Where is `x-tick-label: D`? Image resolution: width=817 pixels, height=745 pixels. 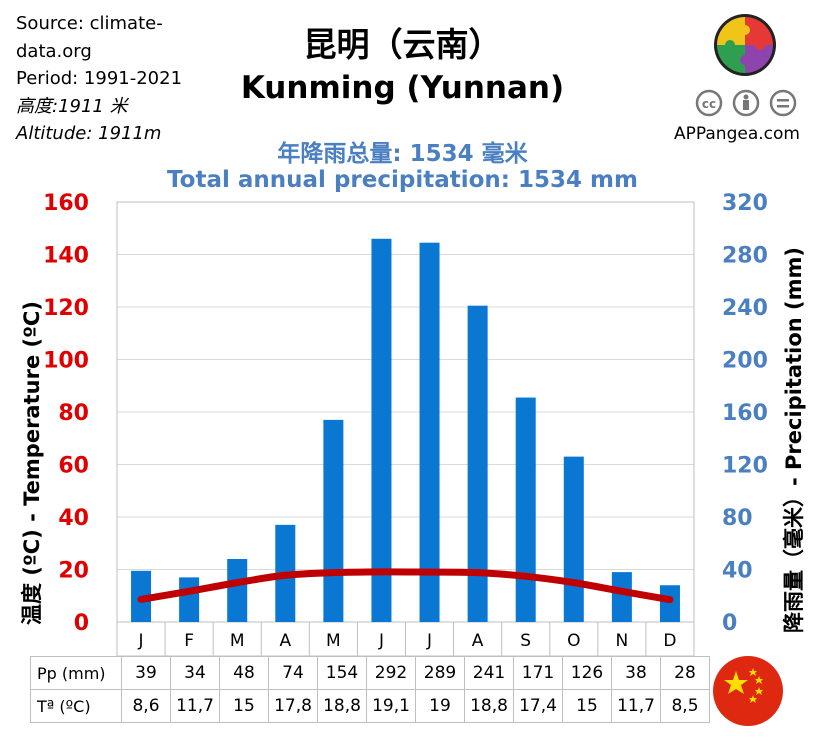 x-tick-label: D is located at coordinates (669, 641).